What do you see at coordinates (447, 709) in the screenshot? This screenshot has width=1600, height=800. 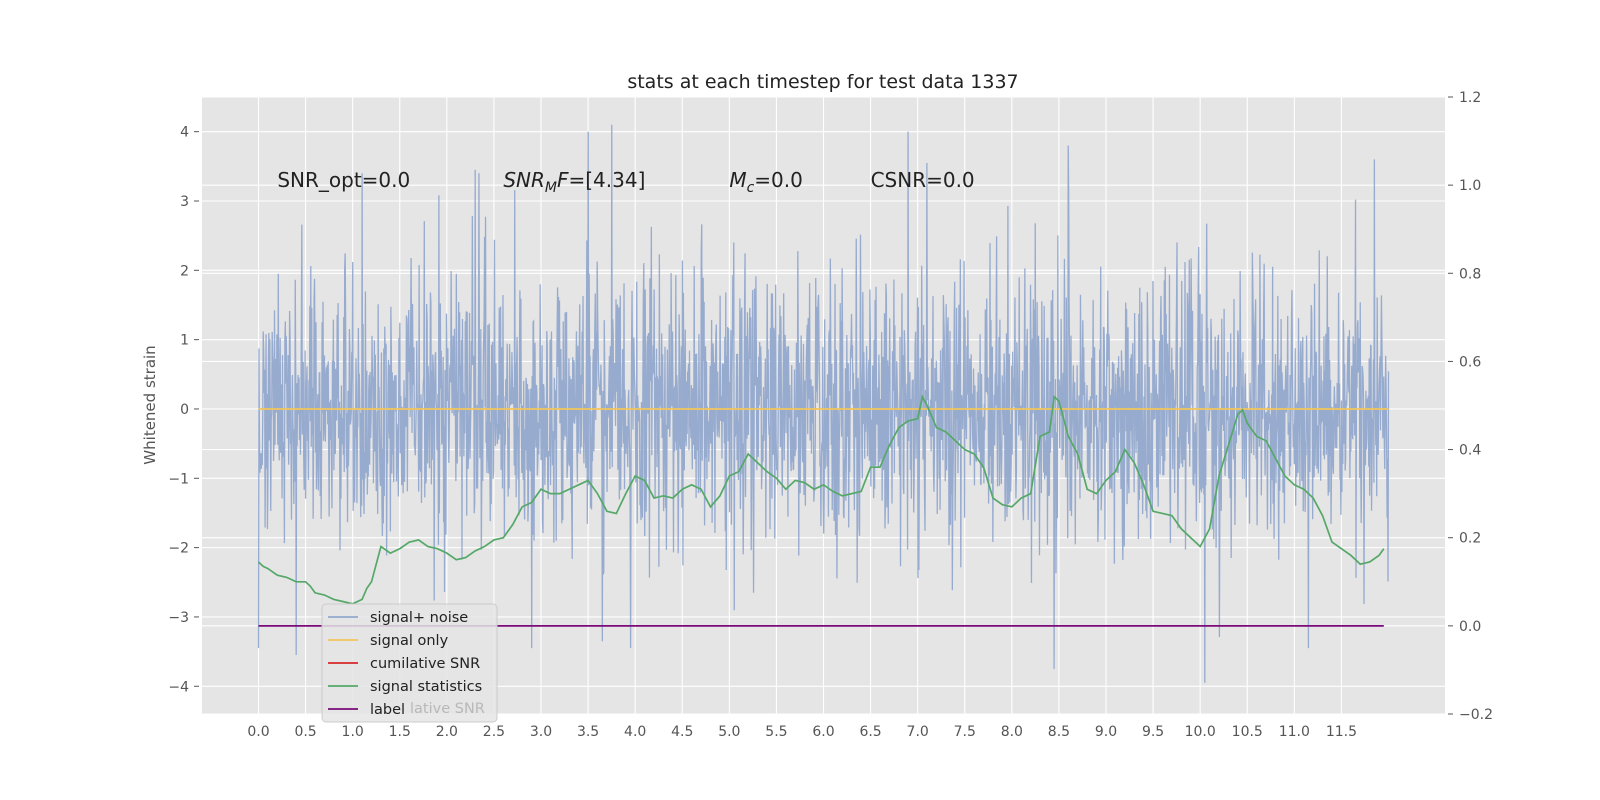 I see `legend-ghost-text: lative SNR` at bounding box center [447, 709].